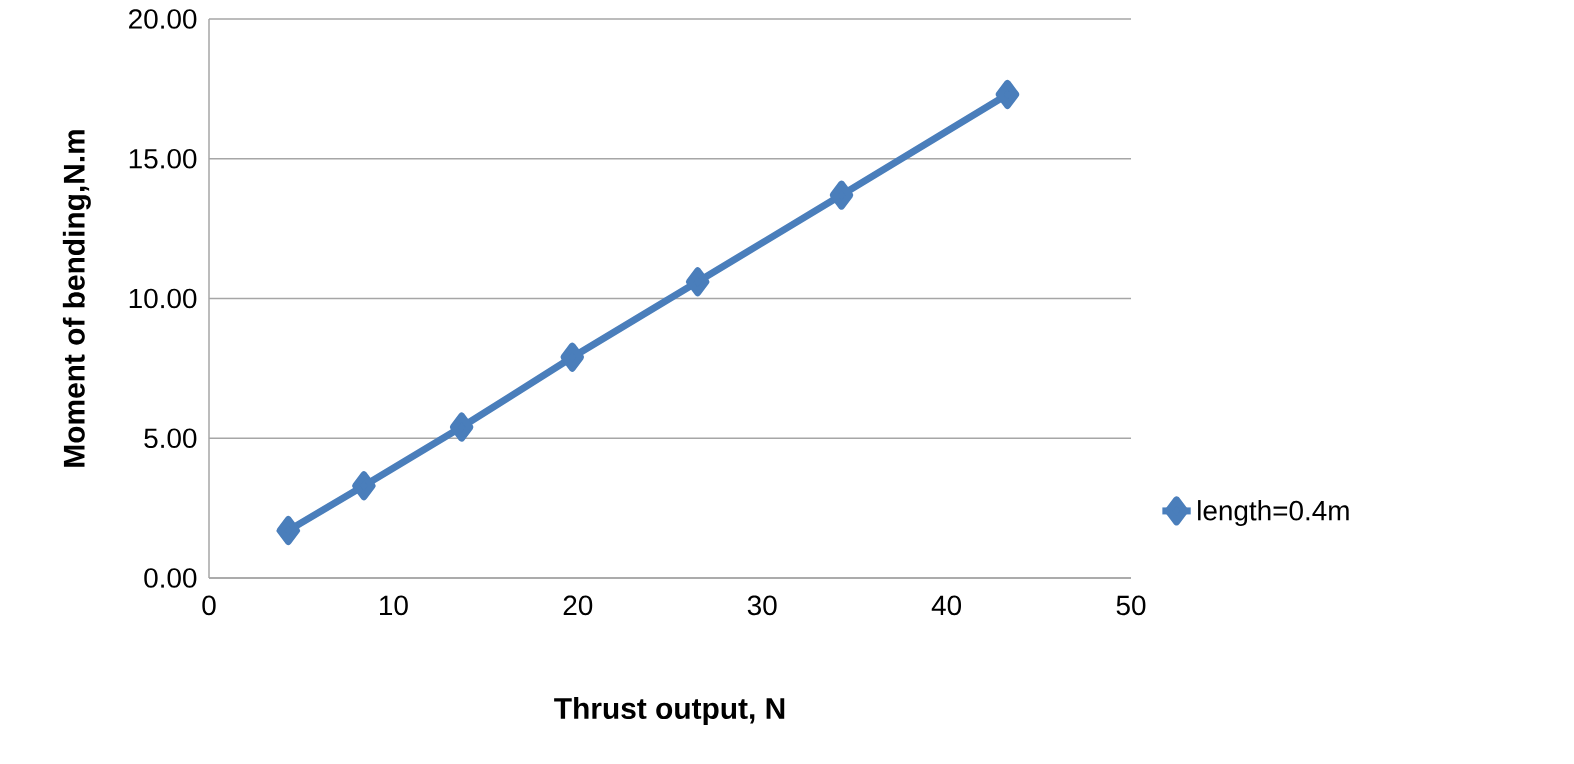 Image resolution: width=1574 pixels, height=764 pixels. Describe the element at coordinates (1131, 605) in the screenshot. I see `x-tick-label: 50` at that location.